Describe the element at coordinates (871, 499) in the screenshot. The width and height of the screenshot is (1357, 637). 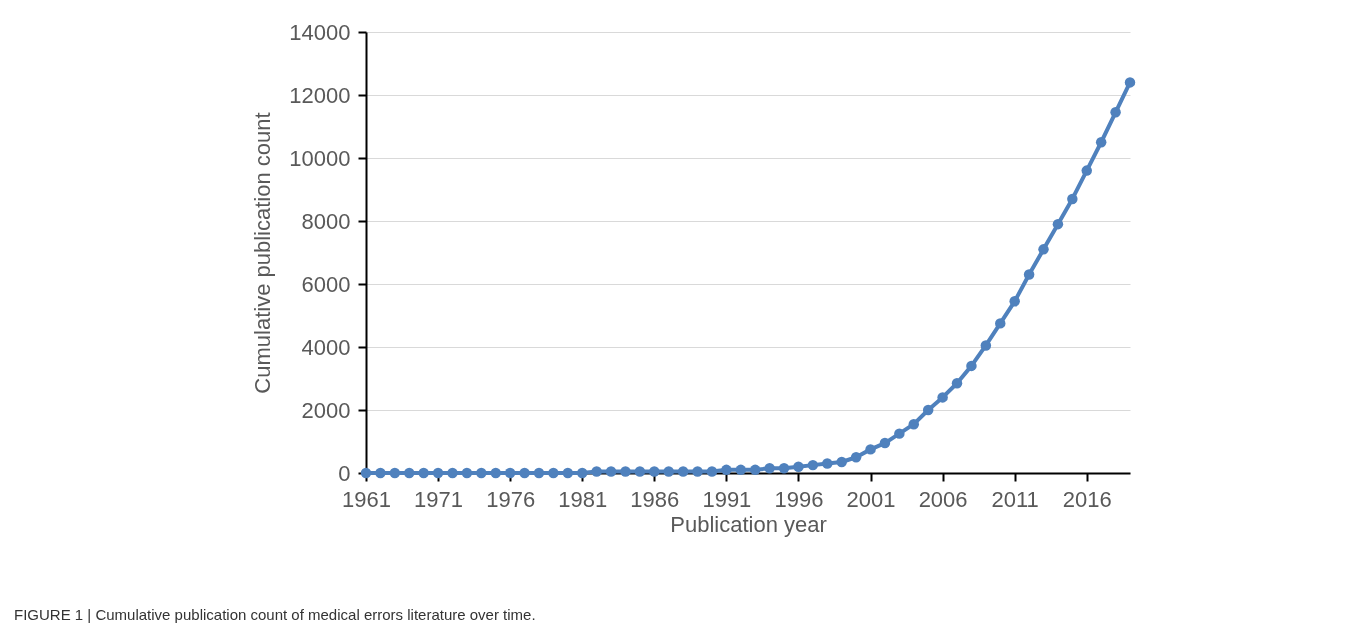
I see `x-tick-label: 2001` at that location.